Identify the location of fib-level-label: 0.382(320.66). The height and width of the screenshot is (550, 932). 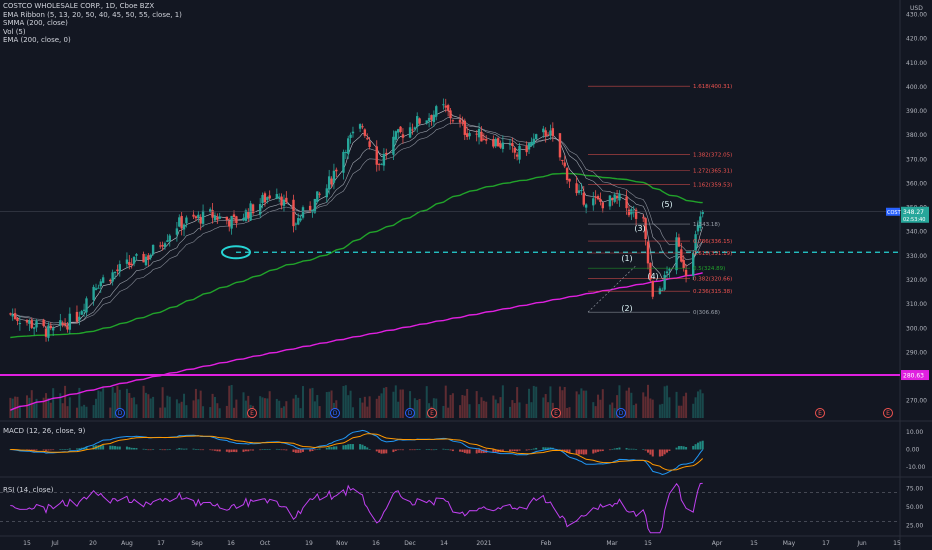
(712, 279).